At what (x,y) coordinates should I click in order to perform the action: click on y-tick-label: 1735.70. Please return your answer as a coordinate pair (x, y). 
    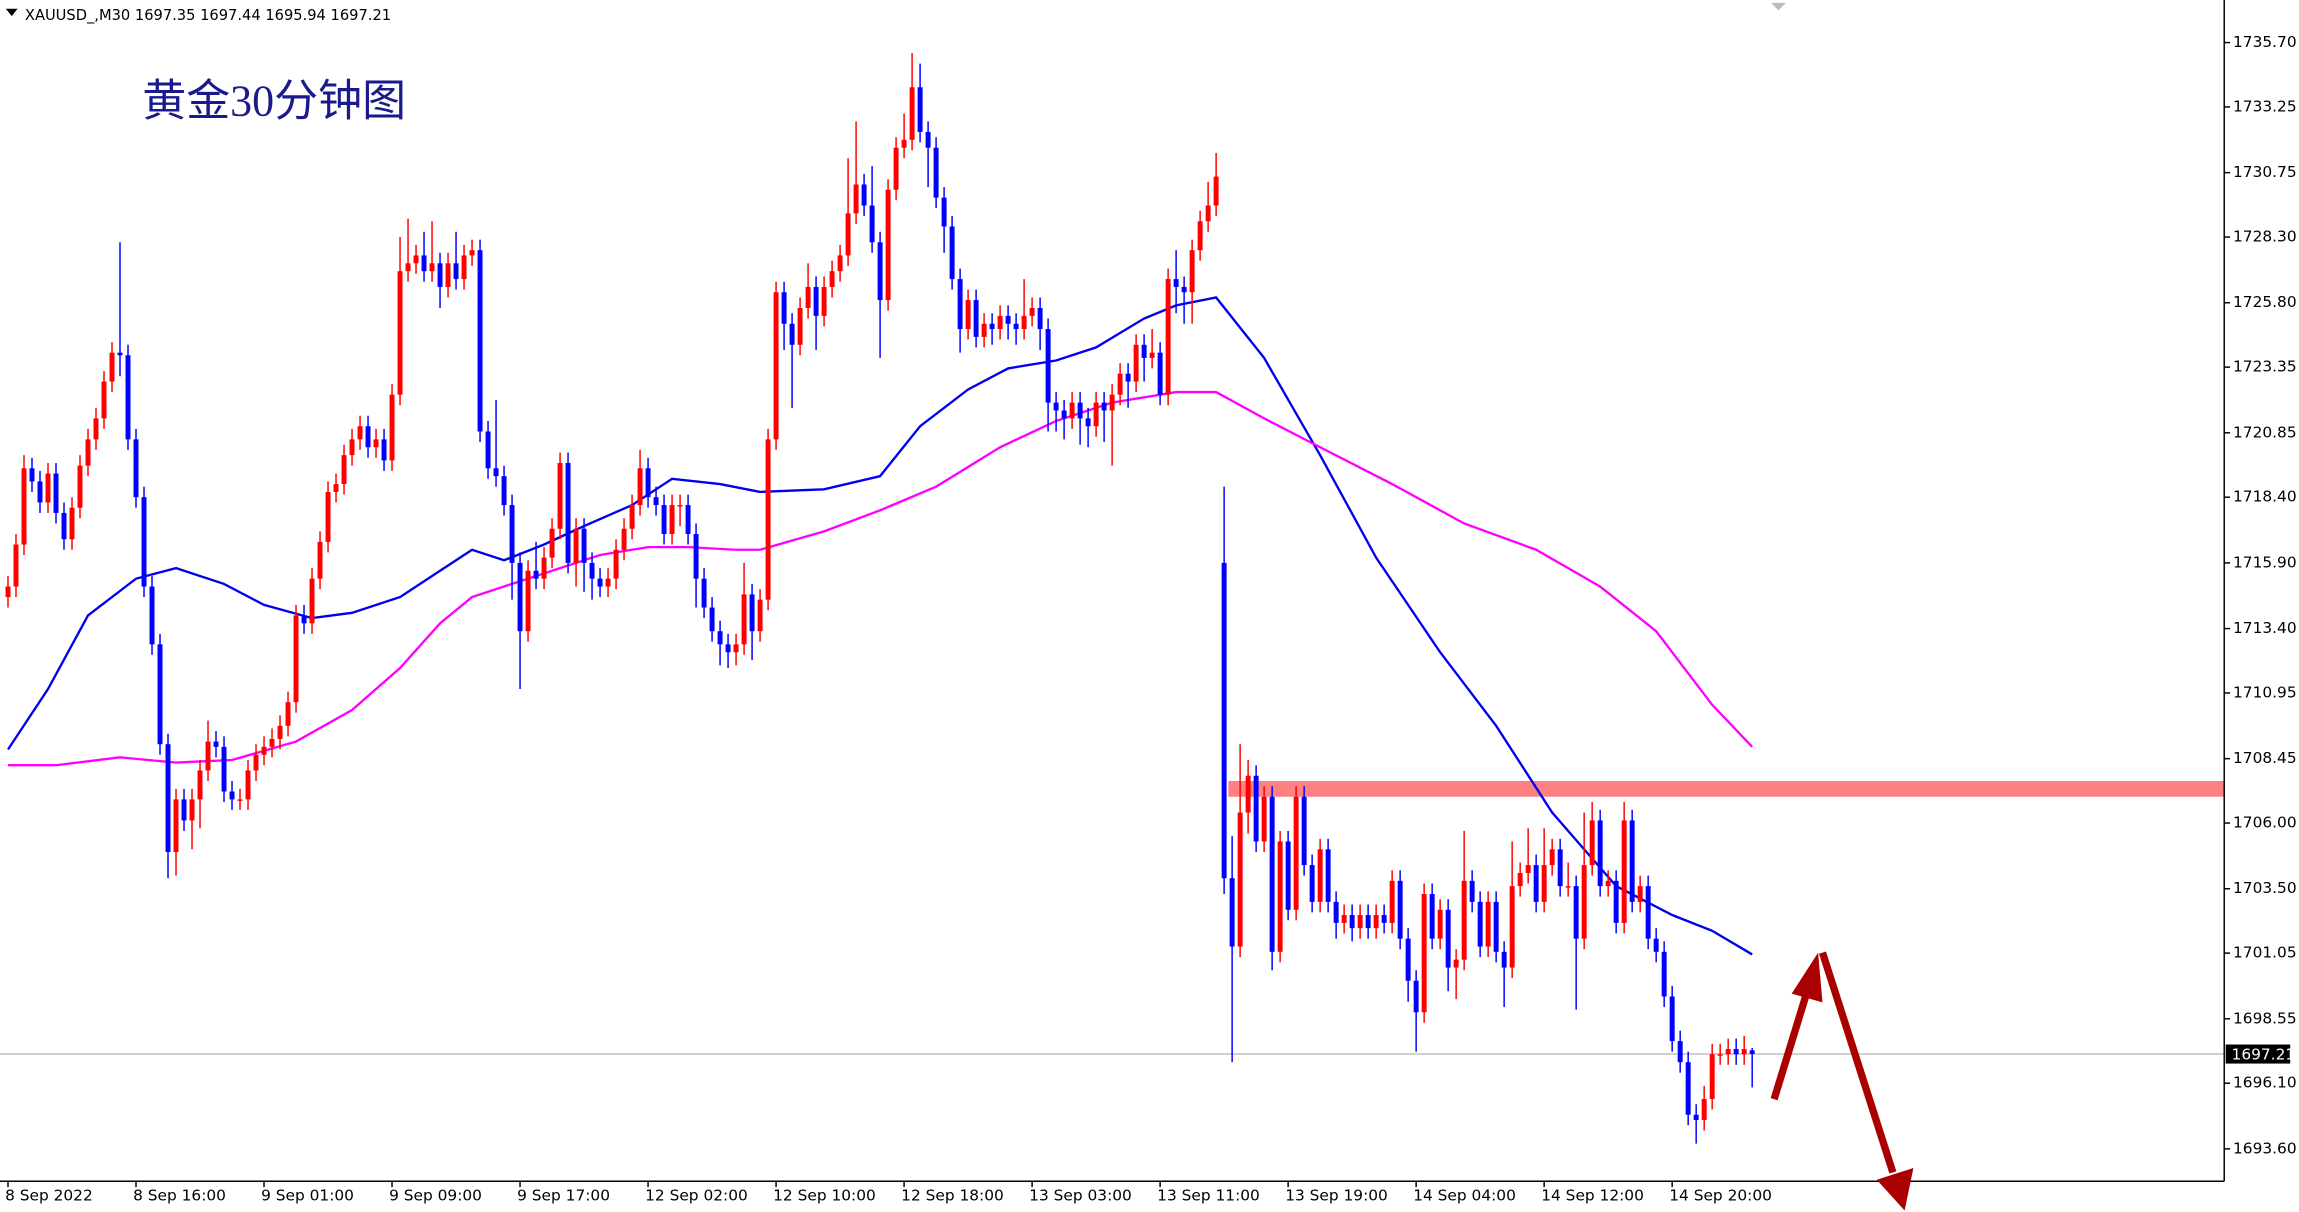
    Looking at the image, I should click on (2265, 42).